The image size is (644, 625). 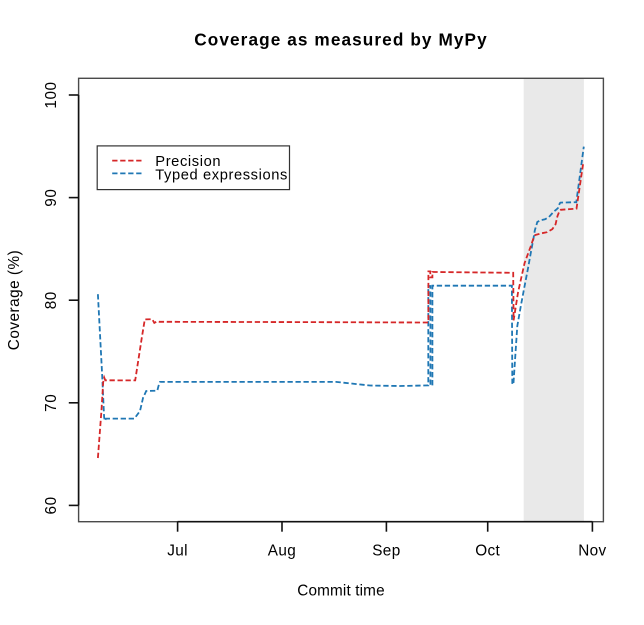 I want to click on svg-text: 70, so click(x=51, y=403).